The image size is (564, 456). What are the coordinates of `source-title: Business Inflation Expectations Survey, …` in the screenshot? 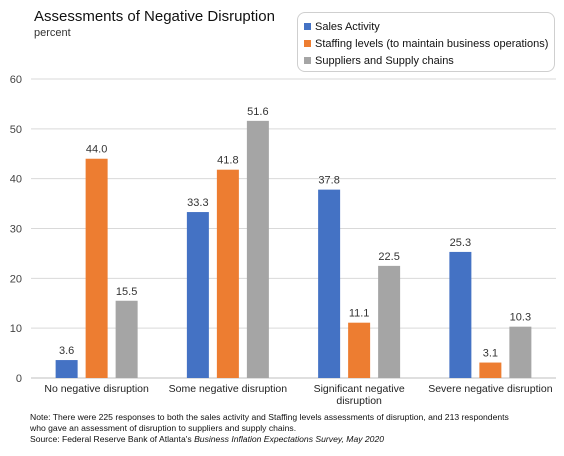 It's located at (289, 439).